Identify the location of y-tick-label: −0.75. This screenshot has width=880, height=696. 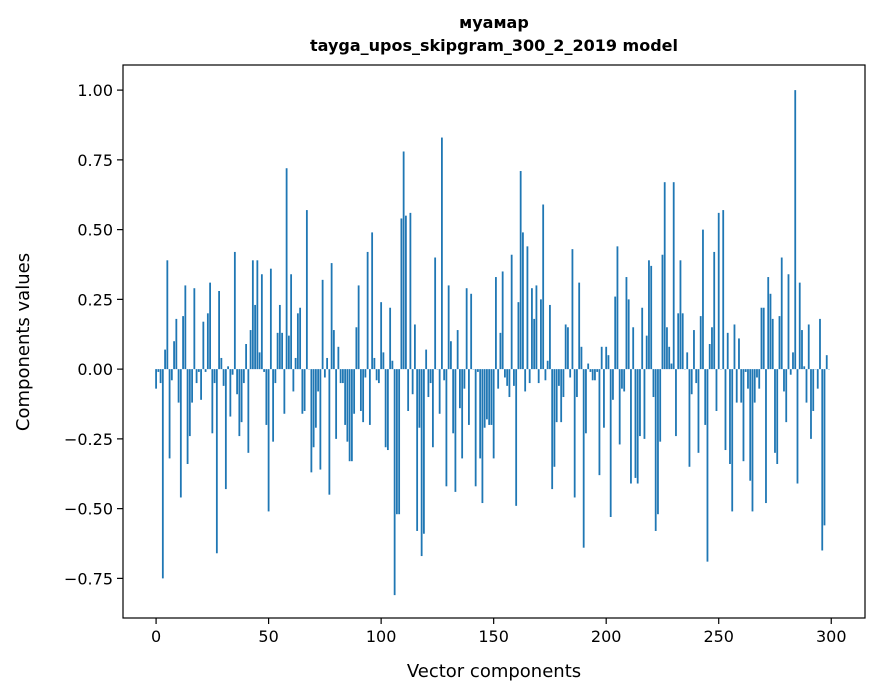
(88, 578).